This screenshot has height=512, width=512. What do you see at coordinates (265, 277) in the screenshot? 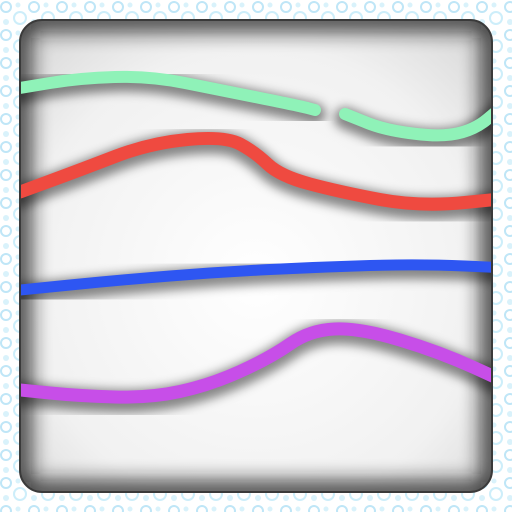
I see `line-blue` at bounding box center [265, 277].